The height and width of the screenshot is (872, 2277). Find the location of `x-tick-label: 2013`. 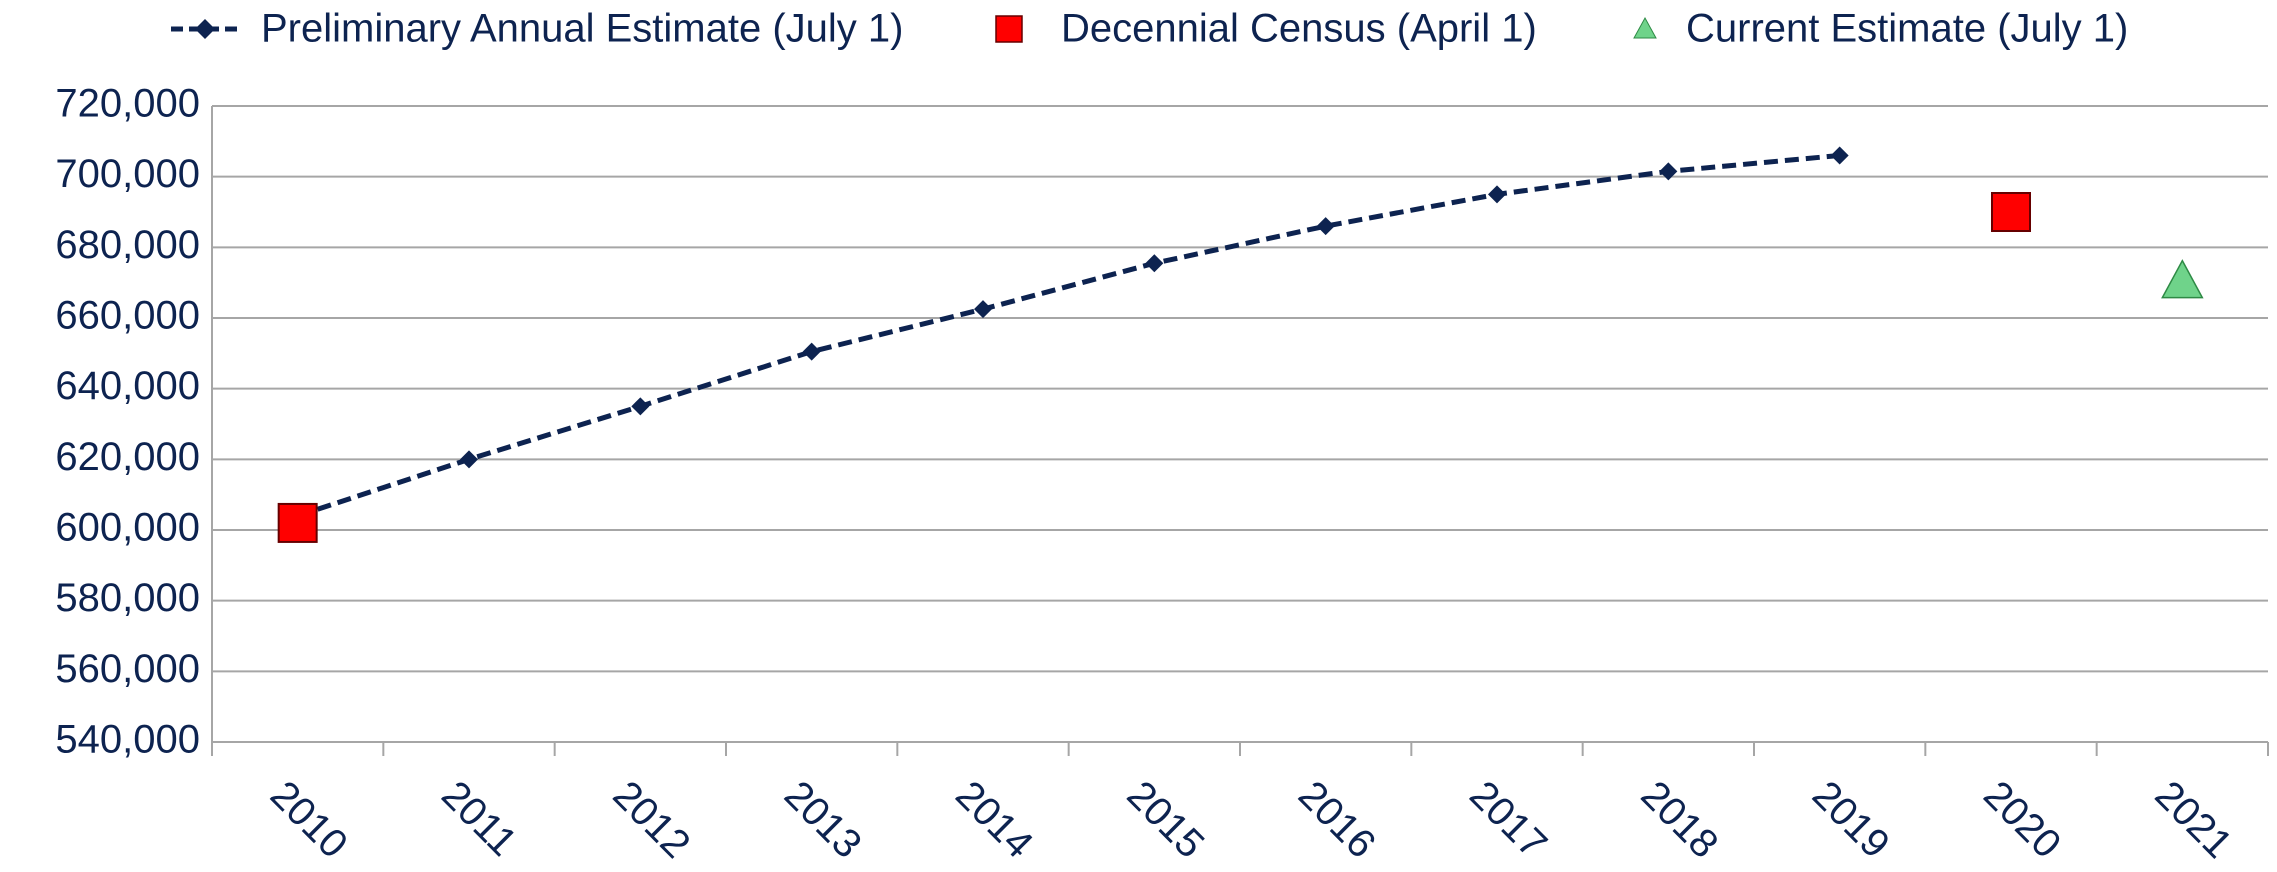

x-tick-label: 2013 is located at coordinates (823, 820).